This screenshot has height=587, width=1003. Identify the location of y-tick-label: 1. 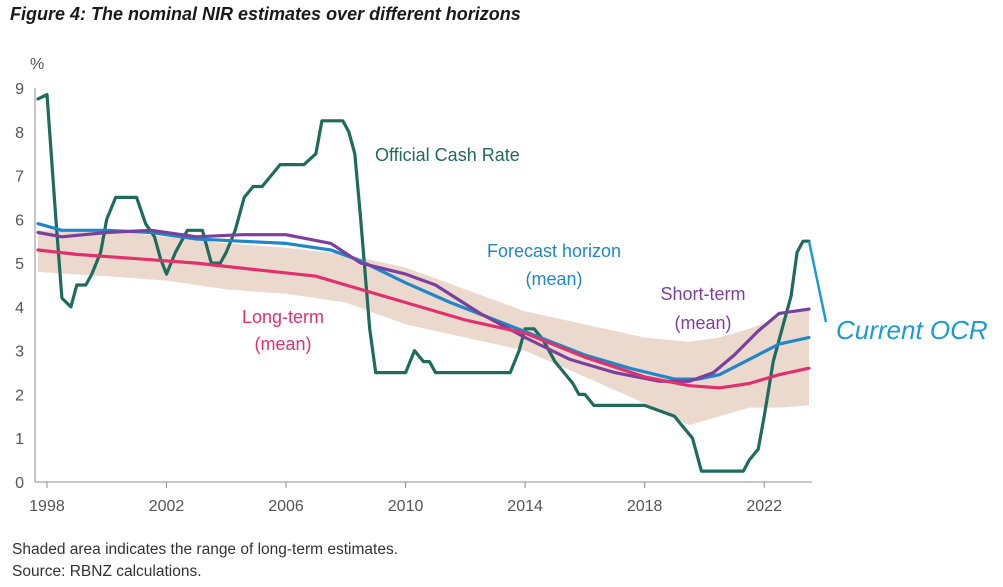
(19, 439).